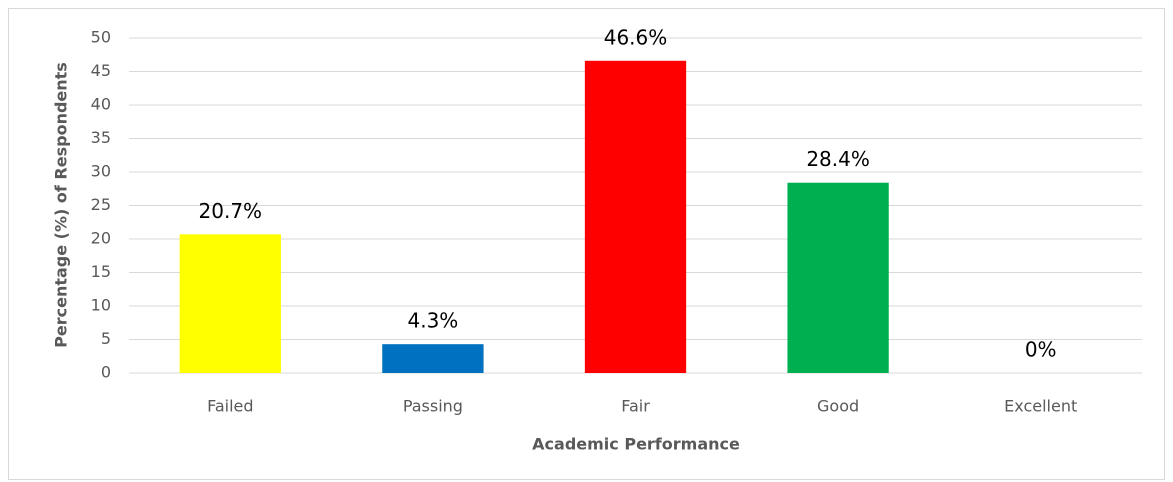  Describe the element at coordinates (636, 444) in the screenshot. I see `x-axis-title: Academic Performance` at that location.